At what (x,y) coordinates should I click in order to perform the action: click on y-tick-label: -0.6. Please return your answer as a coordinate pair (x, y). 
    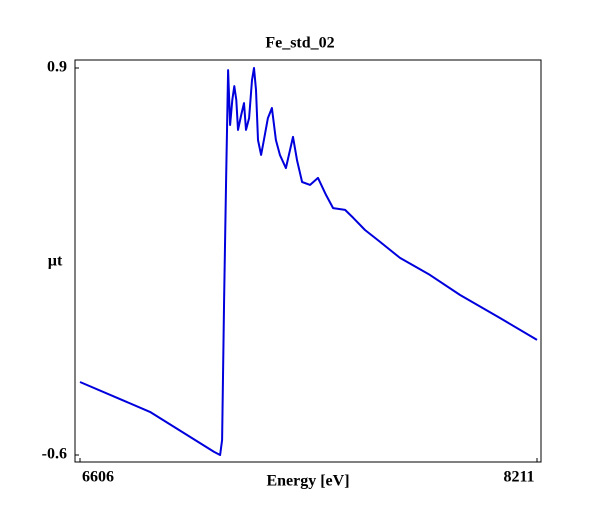
    Looking at the image, I should click on (54, 454).